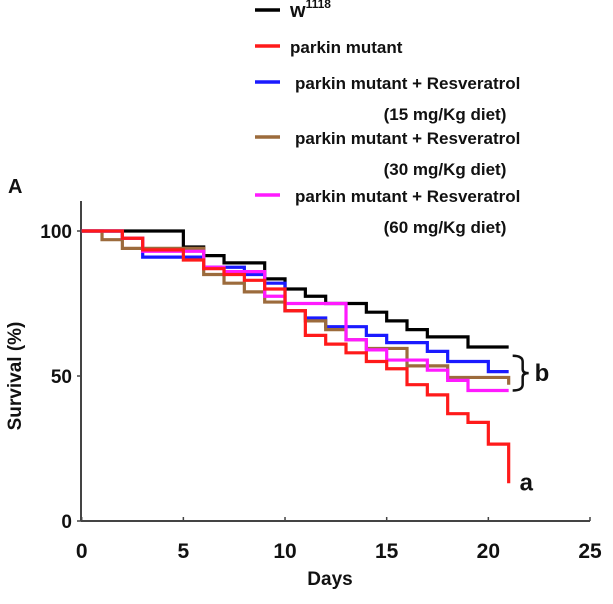 This screenshot has width=613, height=604. Describe the element at coordinates (445, 227) in the screenshot. I see `legend-sublabel: (60 mg/Kg diet)` at that location.